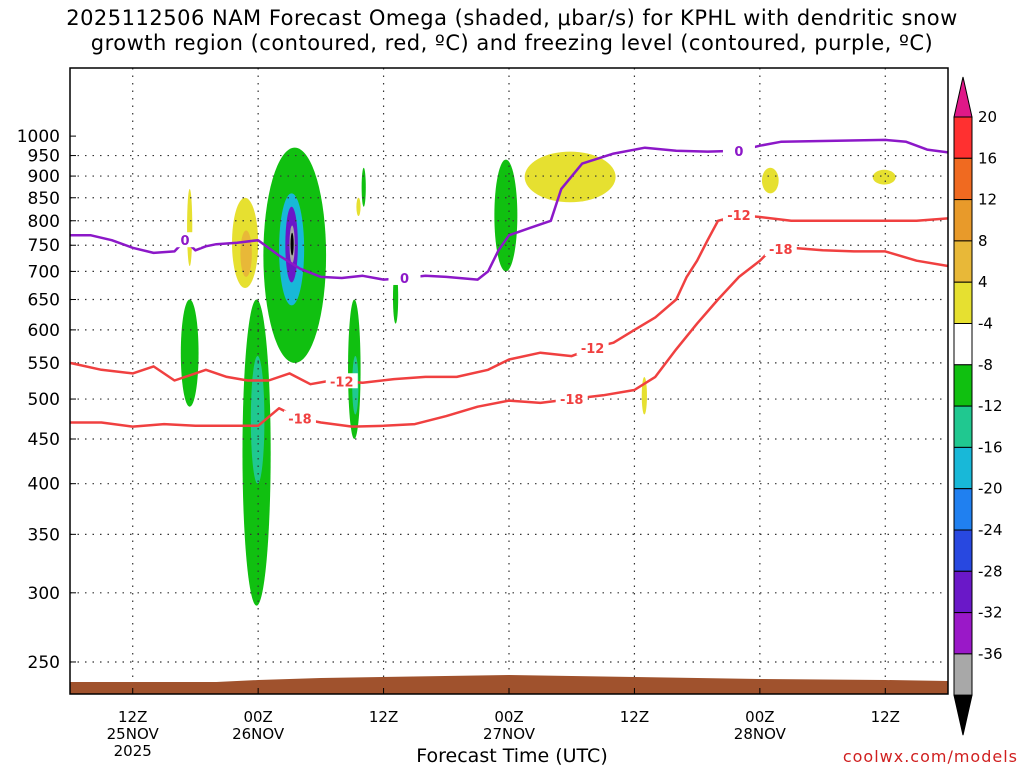 This screenshot has height=768, width=1024. What do you see at coordinates (258, 734) in the screenshot?
I see `x-tick-date: 26NOV` at bounding box center [258, 734].